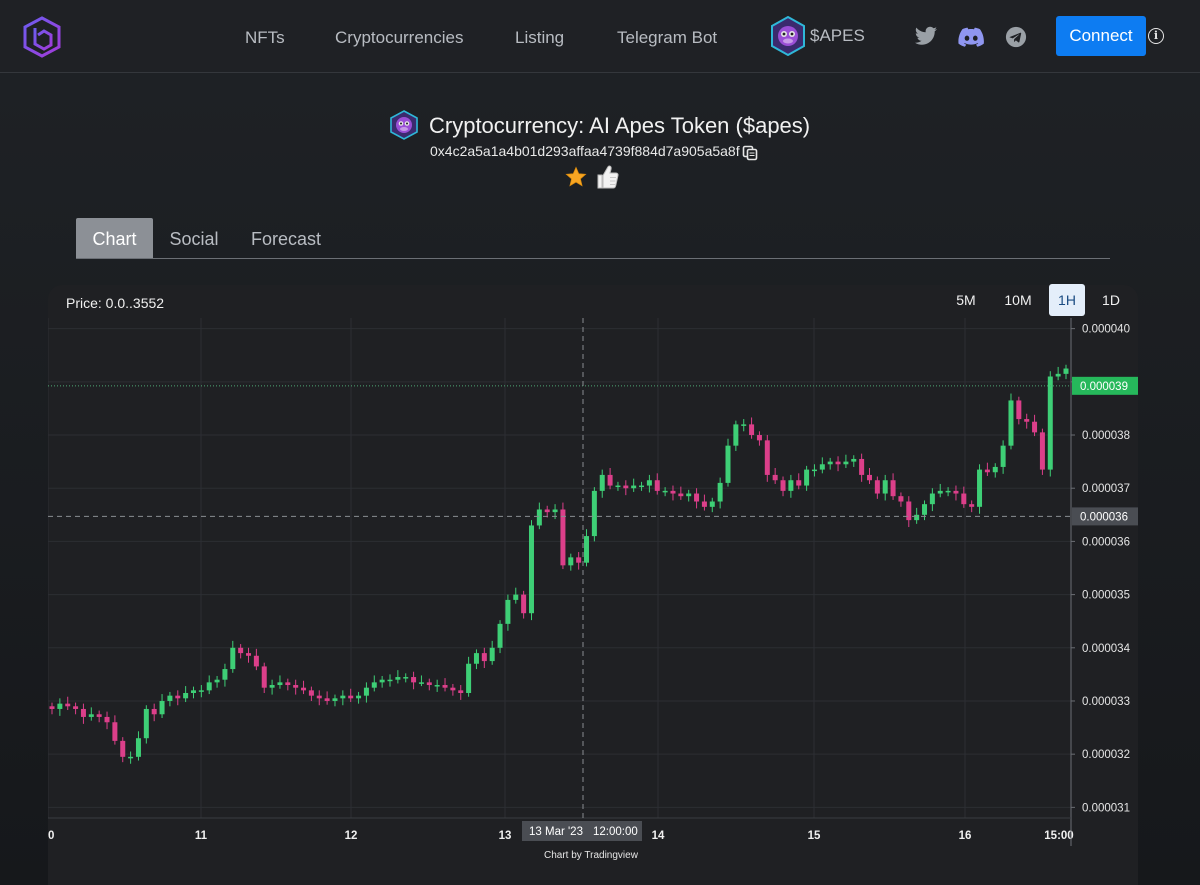  I want to click on x-tick-label: 11, so click(201, 836).